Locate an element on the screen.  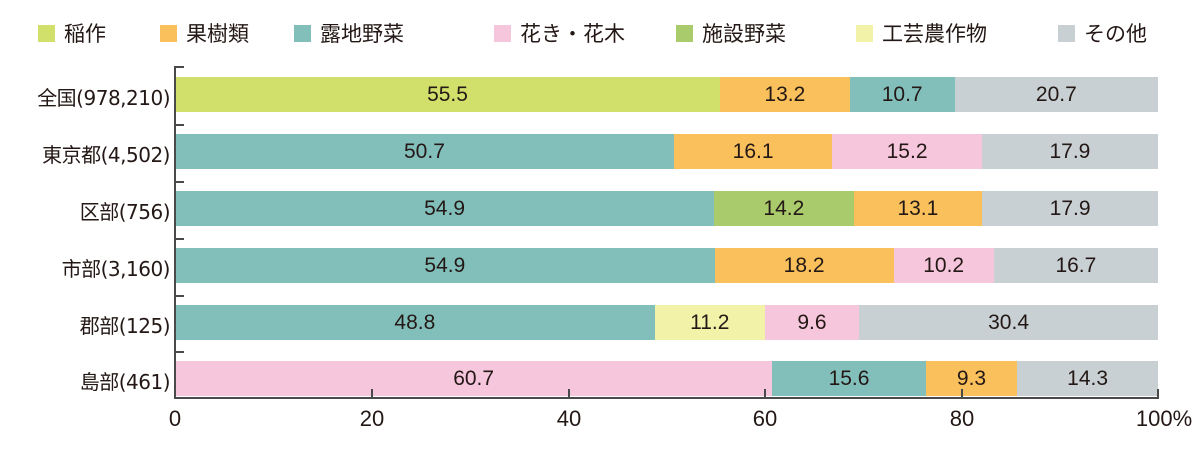
y-axis-line is located at coordinates (175, 232).